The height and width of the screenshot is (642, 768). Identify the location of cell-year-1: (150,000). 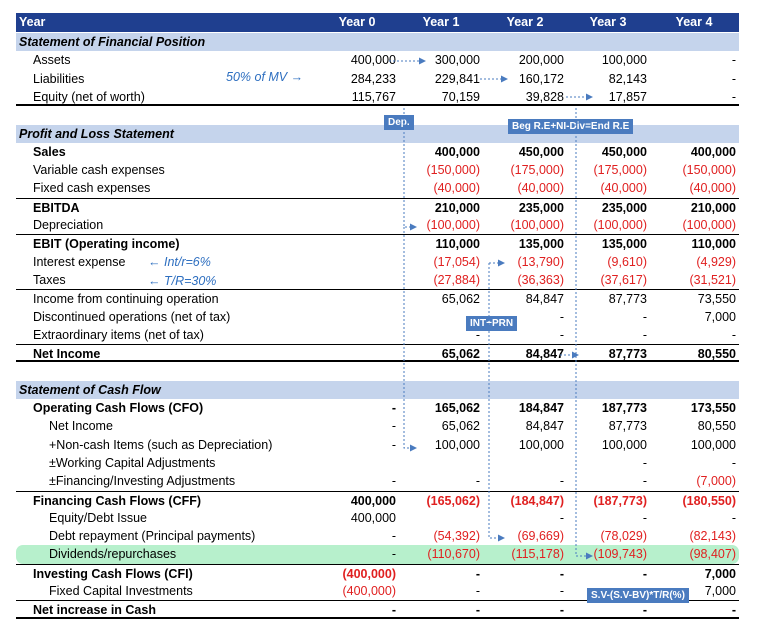
(453, 170).